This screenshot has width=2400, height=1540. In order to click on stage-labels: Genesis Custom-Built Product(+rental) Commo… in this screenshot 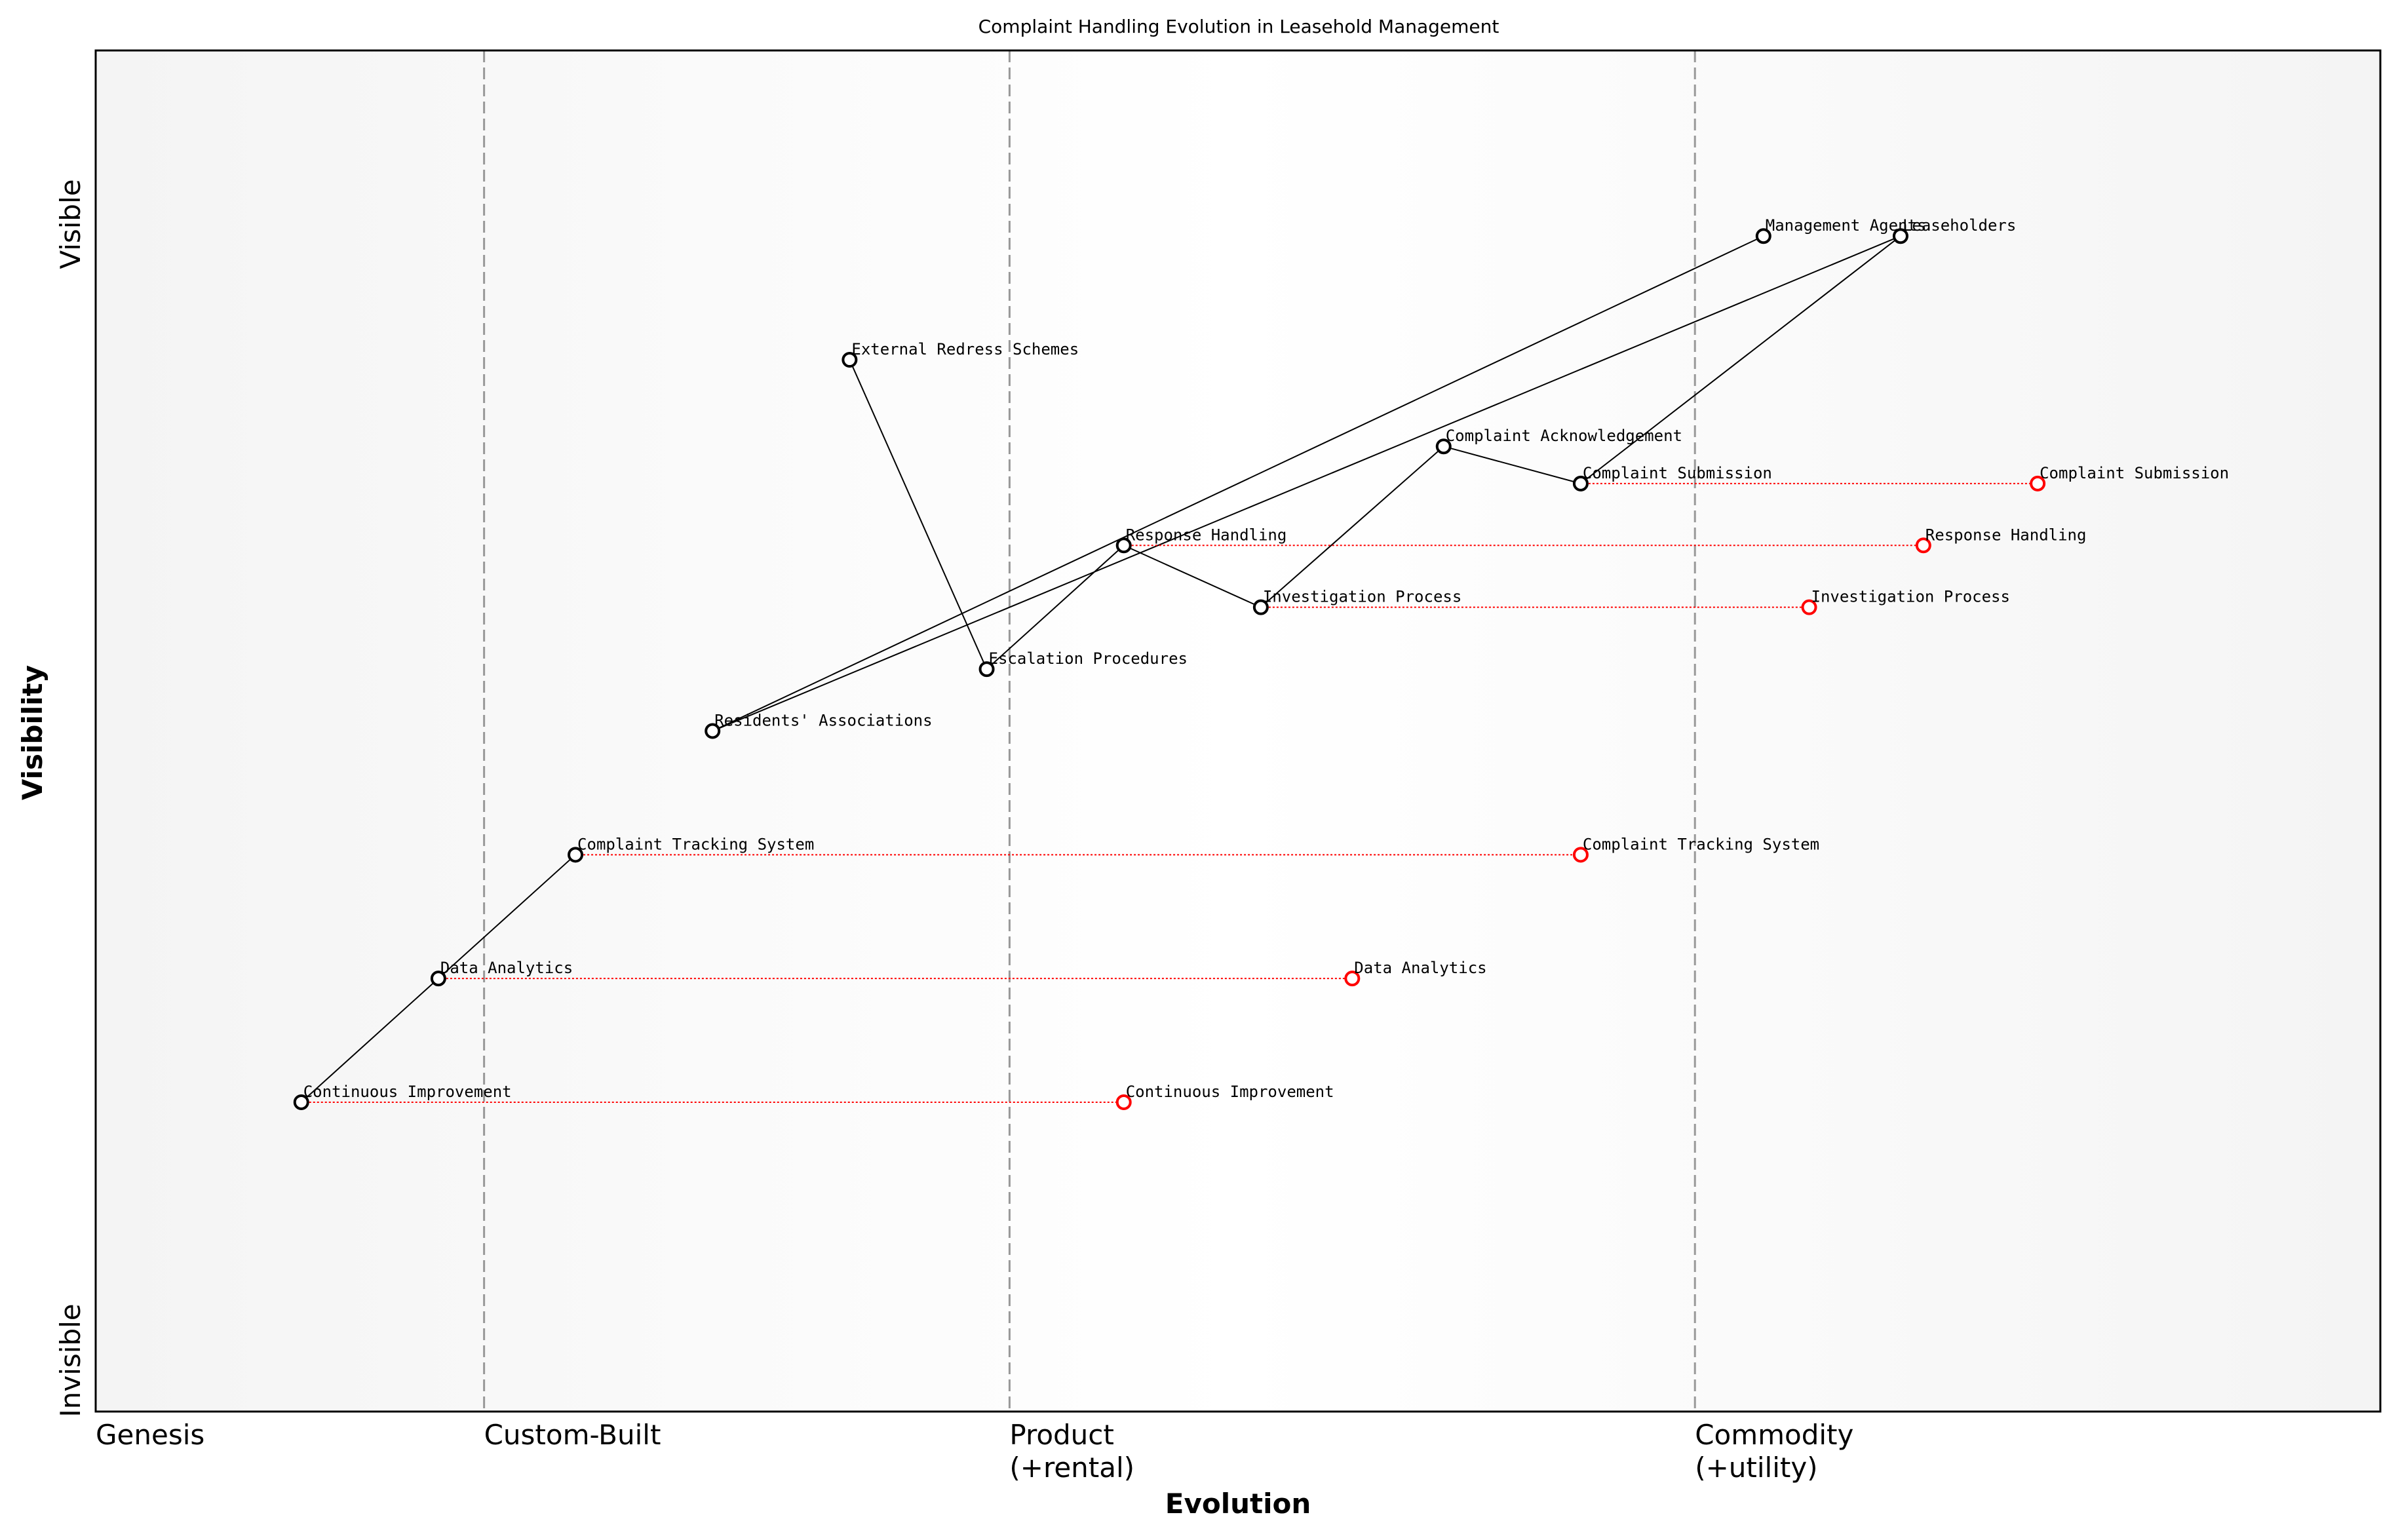, I will do `click(974, 1451)`.